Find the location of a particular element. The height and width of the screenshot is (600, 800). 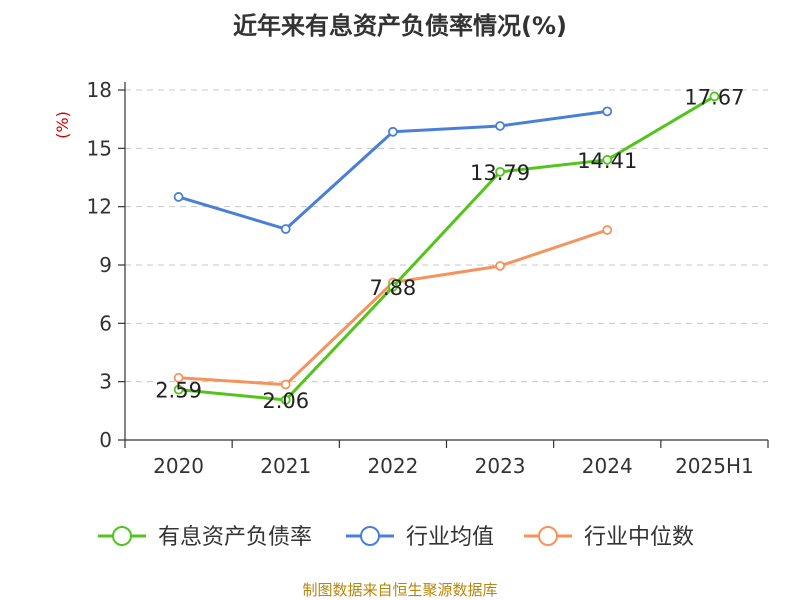

data-label: 2.59 is located at coordinates (178, 391).